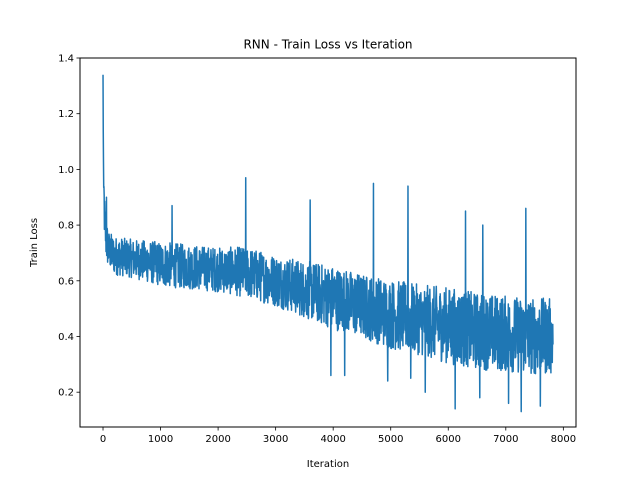 The width and height of the screenshot is (640, 480). Describe the element at coordinates (66, 59) in the screenshot. I see `y-tick-label: 1.4` at that location.